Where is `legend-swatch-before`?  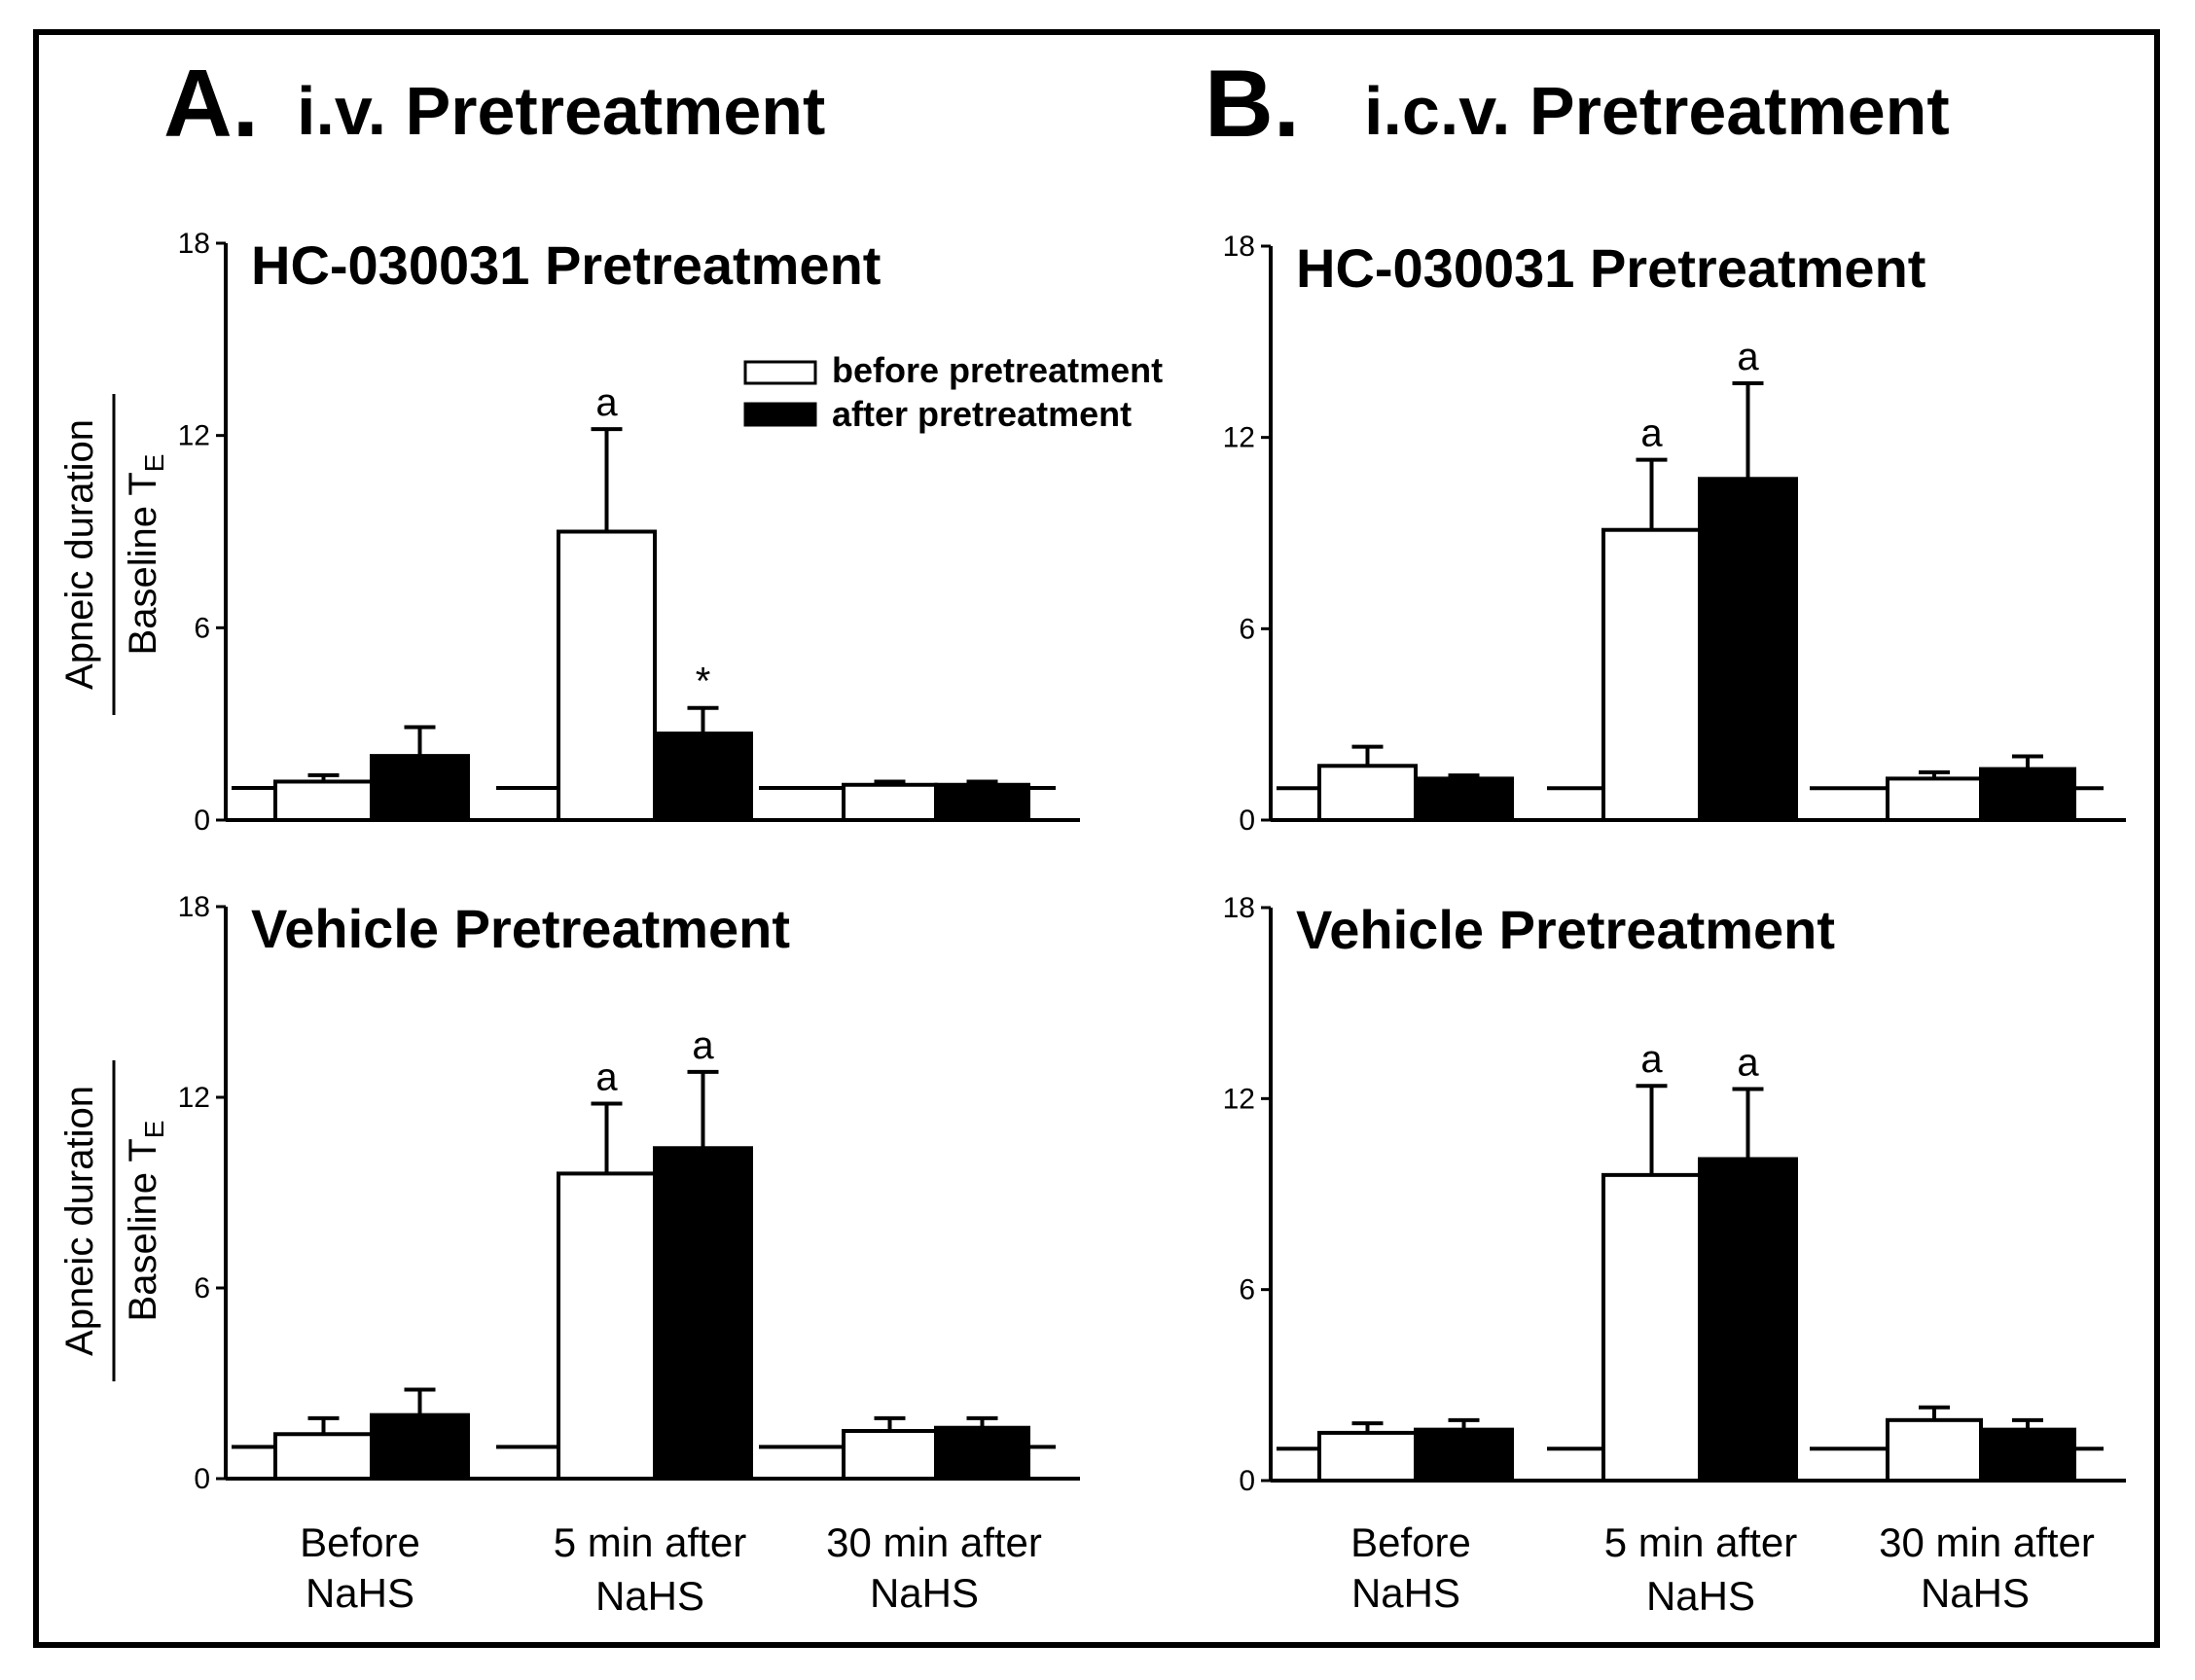
legend-swatch-before is located at coordinates (780, 372).